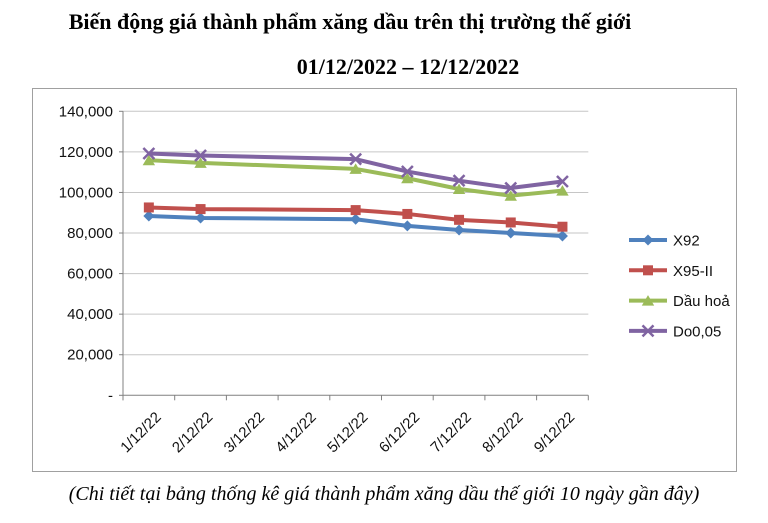 Image resolution: width=768 pixels, height=523 pixels. Describe the element at coordinates (295, 432) in the screenshot. I see `x-axis-label: 4/12/22` at that location.